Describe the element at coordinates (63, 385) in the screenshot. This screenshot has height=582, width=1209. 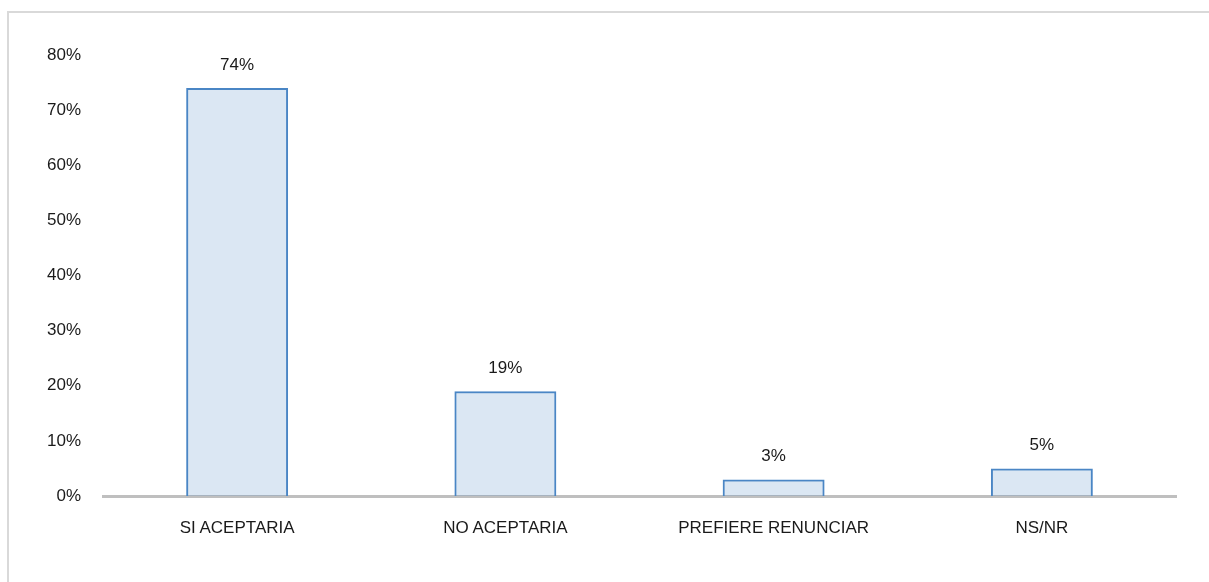
I see `y-tick-label: 20%` at that location.